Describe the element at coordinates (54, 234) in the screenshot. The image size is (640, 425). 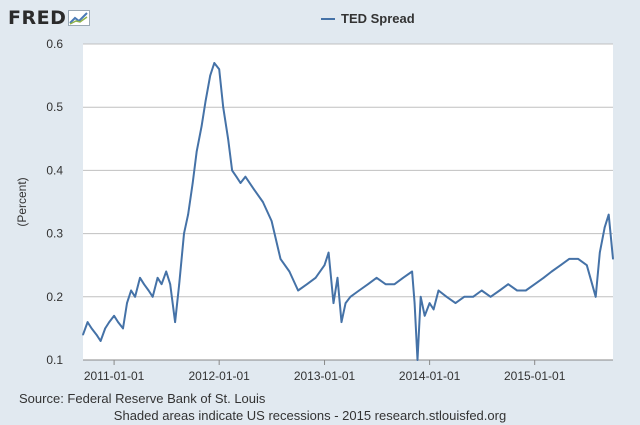
I see `y-tick-label: 0.3` at that location.